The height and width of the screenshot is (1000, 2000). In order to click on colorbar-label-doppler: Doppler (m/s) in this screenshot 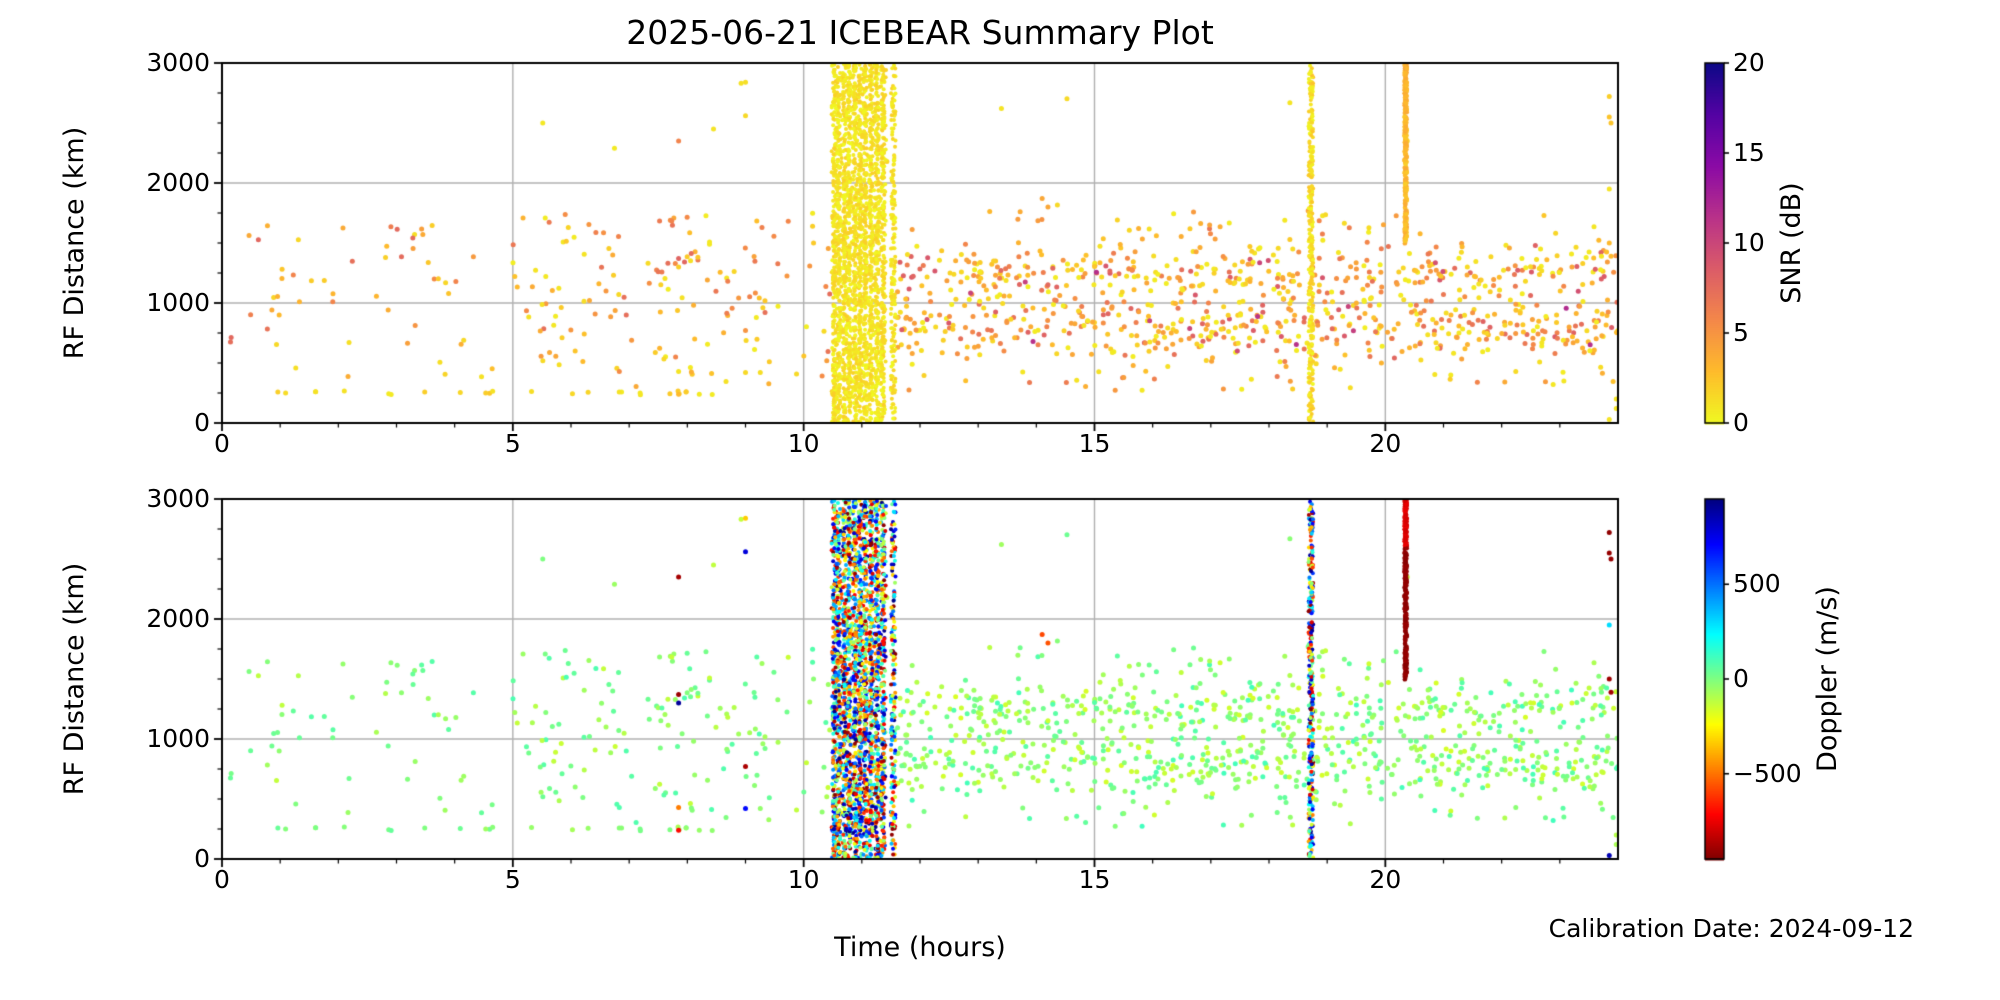, I will do `click(1827, 679)`.